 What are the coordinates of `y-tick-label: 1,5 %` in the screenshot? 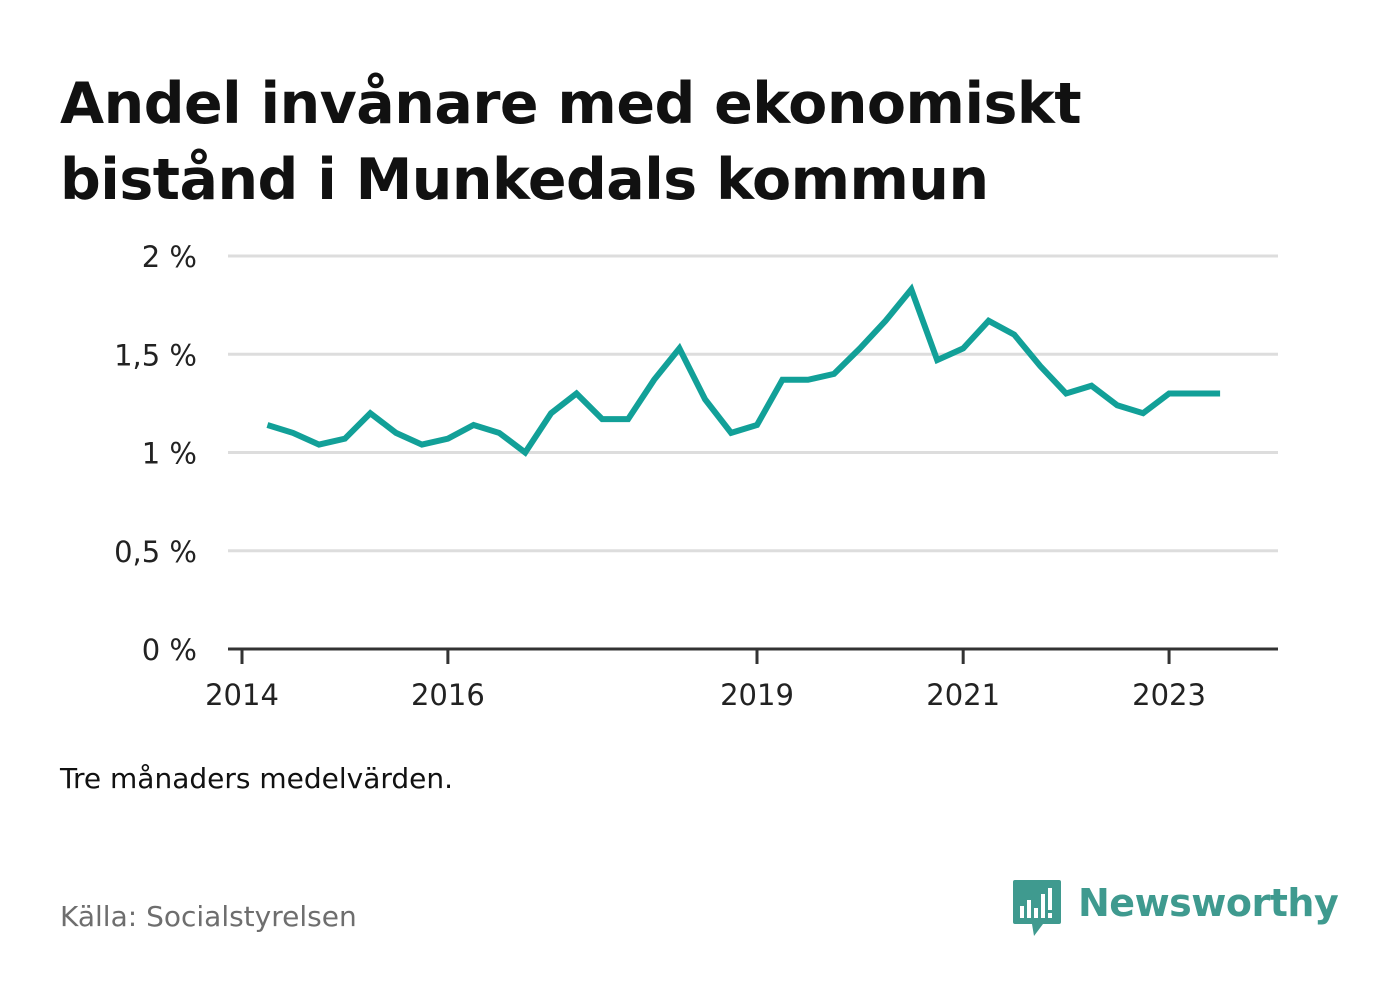 It's located at (155, 355).